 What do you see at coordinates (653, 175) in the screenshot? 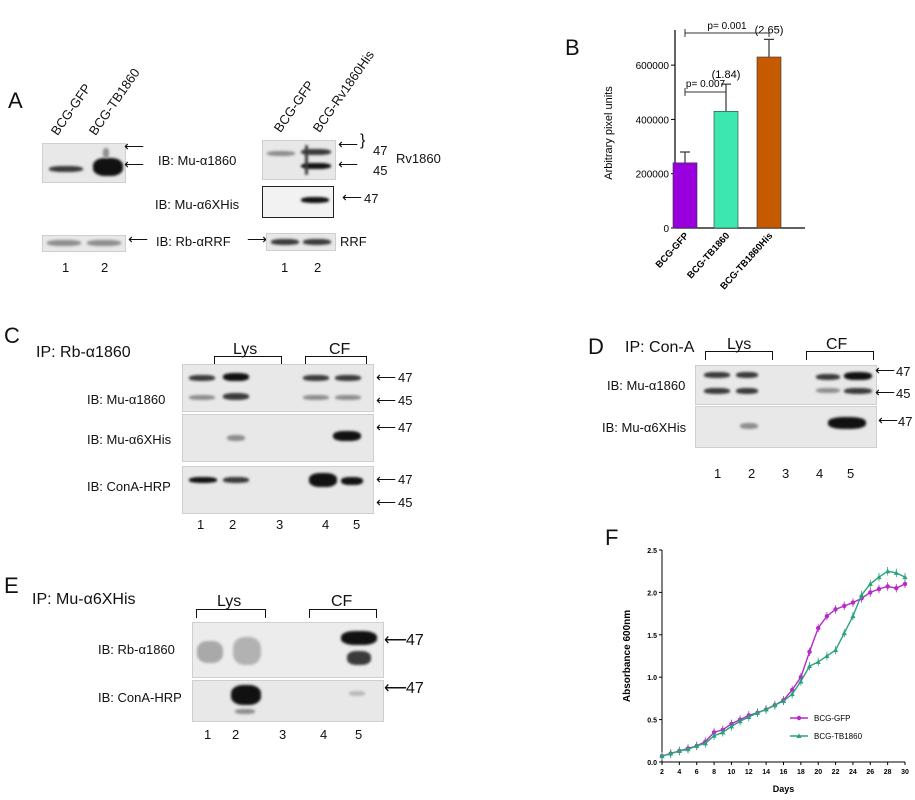
I see `y-tick-label: 200000` at bounding box center [653, 175].